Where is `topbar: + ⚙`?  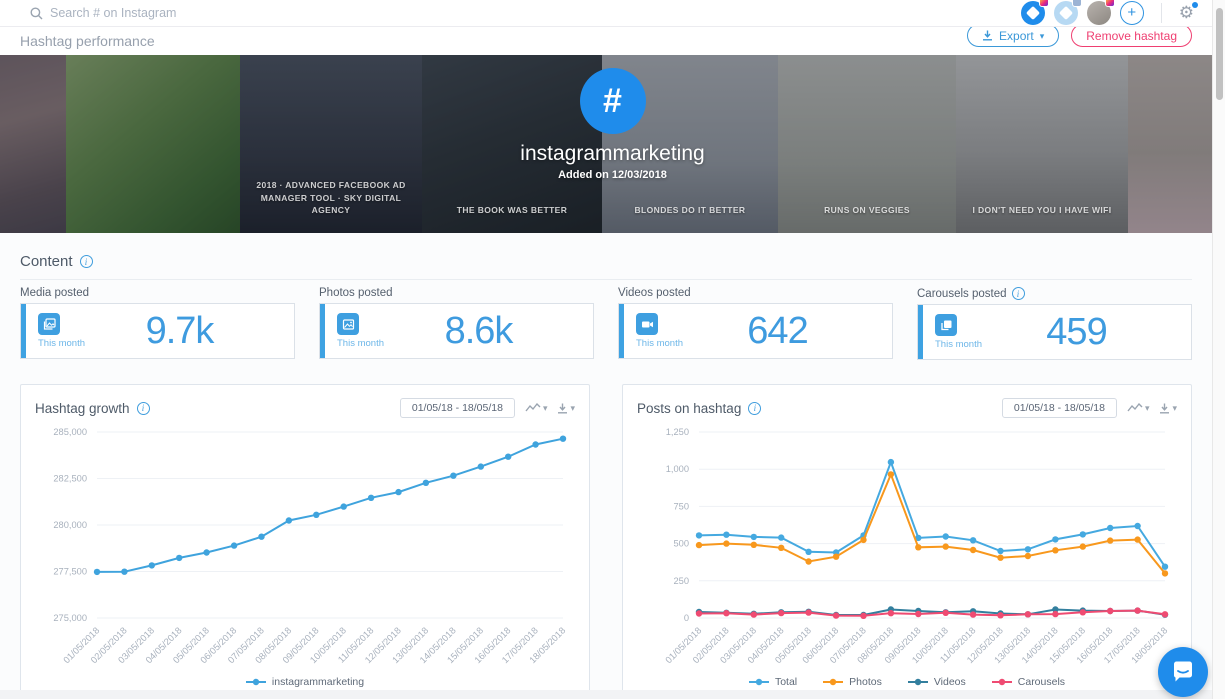 topbar: + ⚙ is located at coordinates (606, 13).